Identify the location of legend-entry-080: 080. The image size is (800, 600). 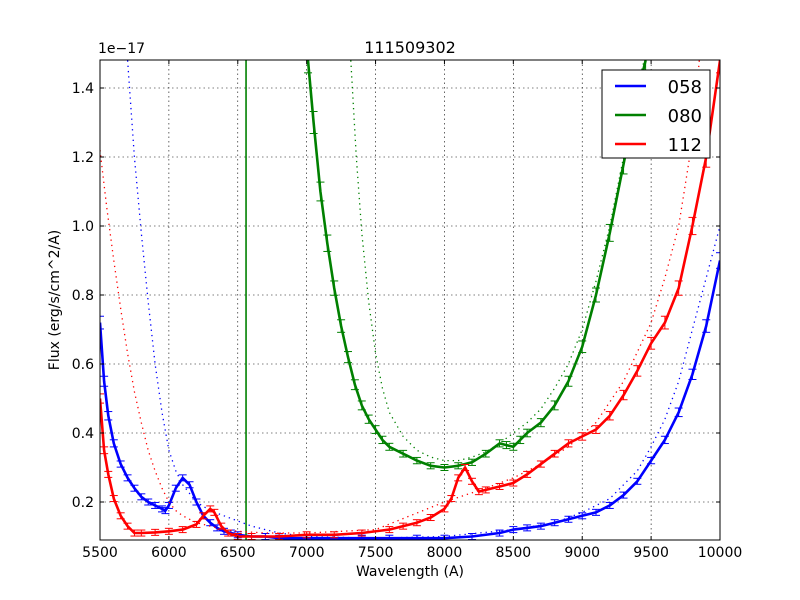
(658, 116).